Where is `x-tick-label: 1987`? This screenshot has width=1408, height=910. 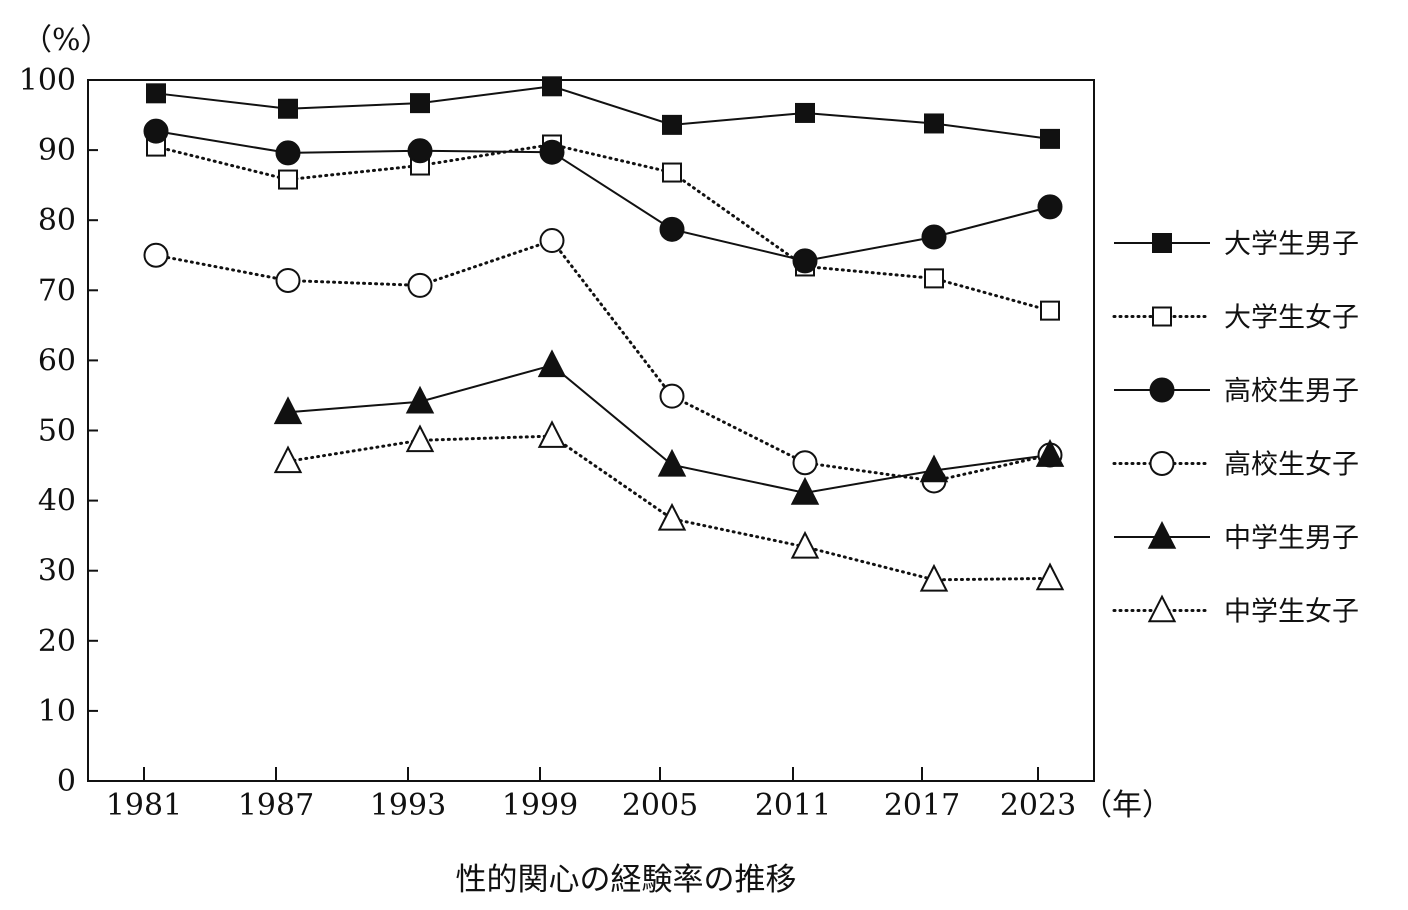 x-tick-label: 1987 is located at coordinates (276, 805).